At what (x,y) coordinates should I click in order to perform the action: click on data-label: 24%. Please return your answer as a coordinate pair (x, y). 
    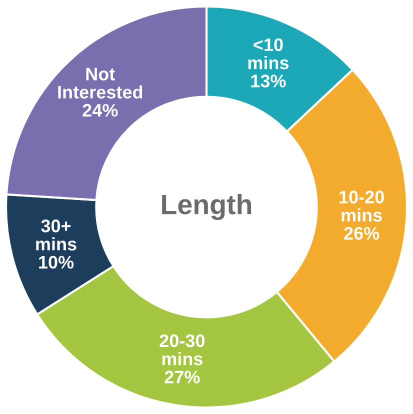
    Looking at the image, I should click on (100, 110).